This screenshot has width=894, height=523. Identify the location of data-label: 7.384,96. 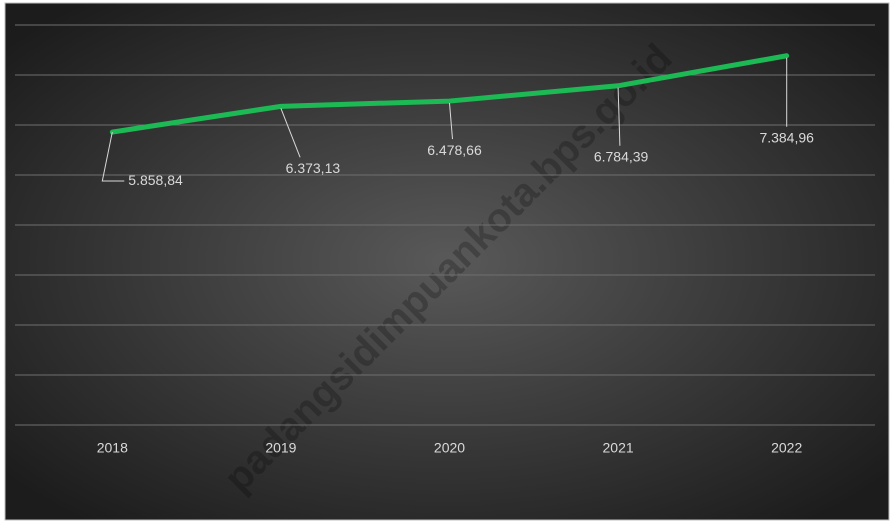
(786, 137).